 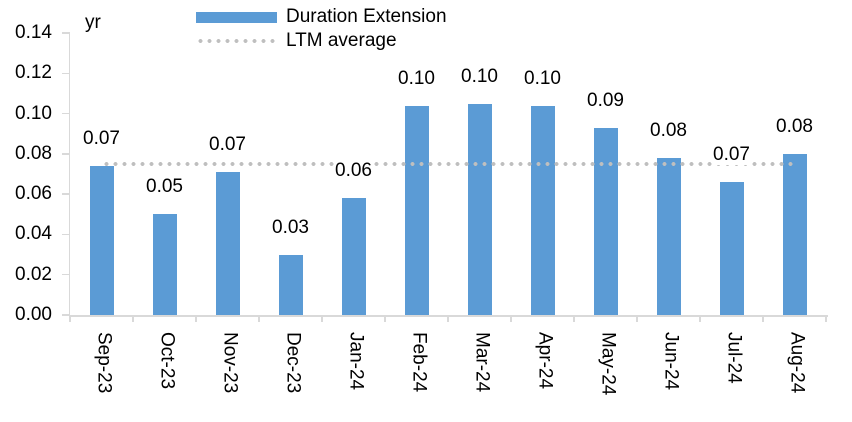 I want to click on y-tick-label: 0.14, so click(x=33, y=32).